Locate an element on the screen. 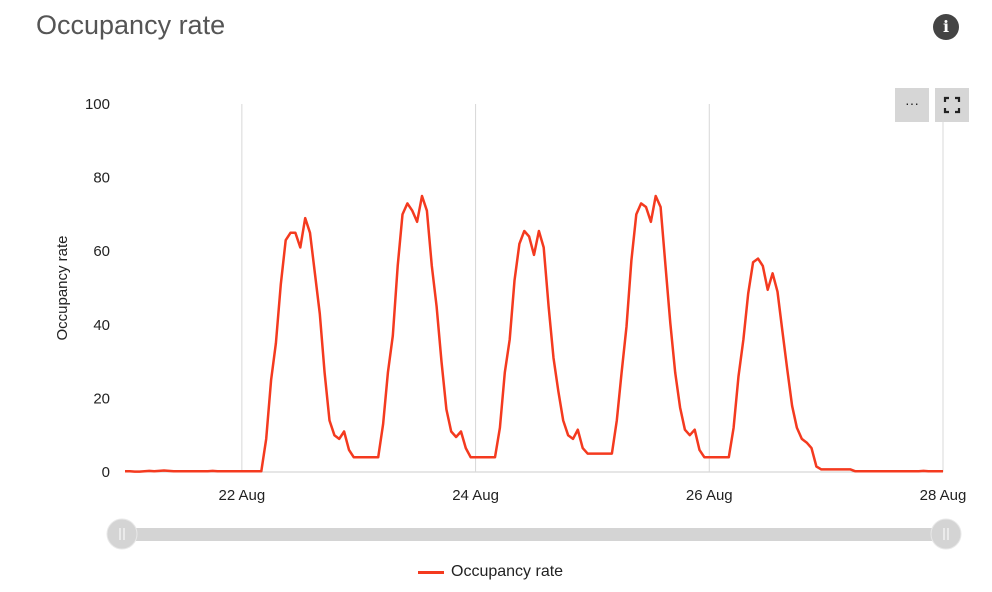 The image size is (992, 592). y-tick-label: 40 is located at coordinates (101, 325).